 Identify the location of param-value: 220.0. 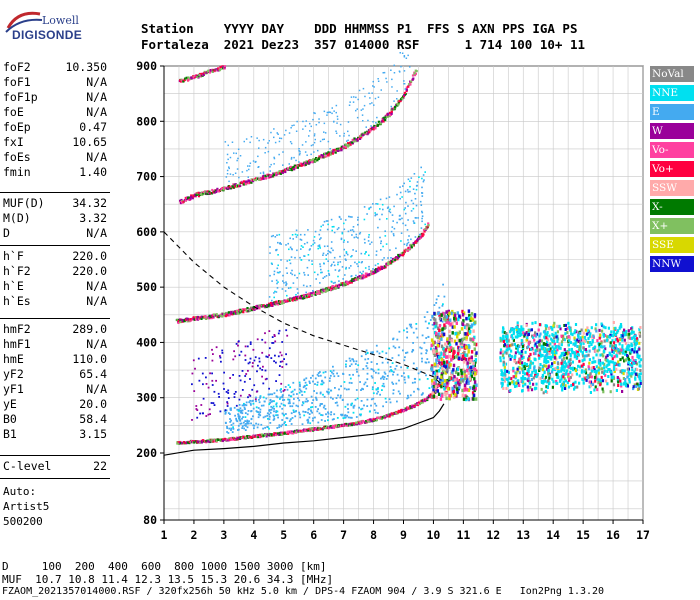
(89, 271).